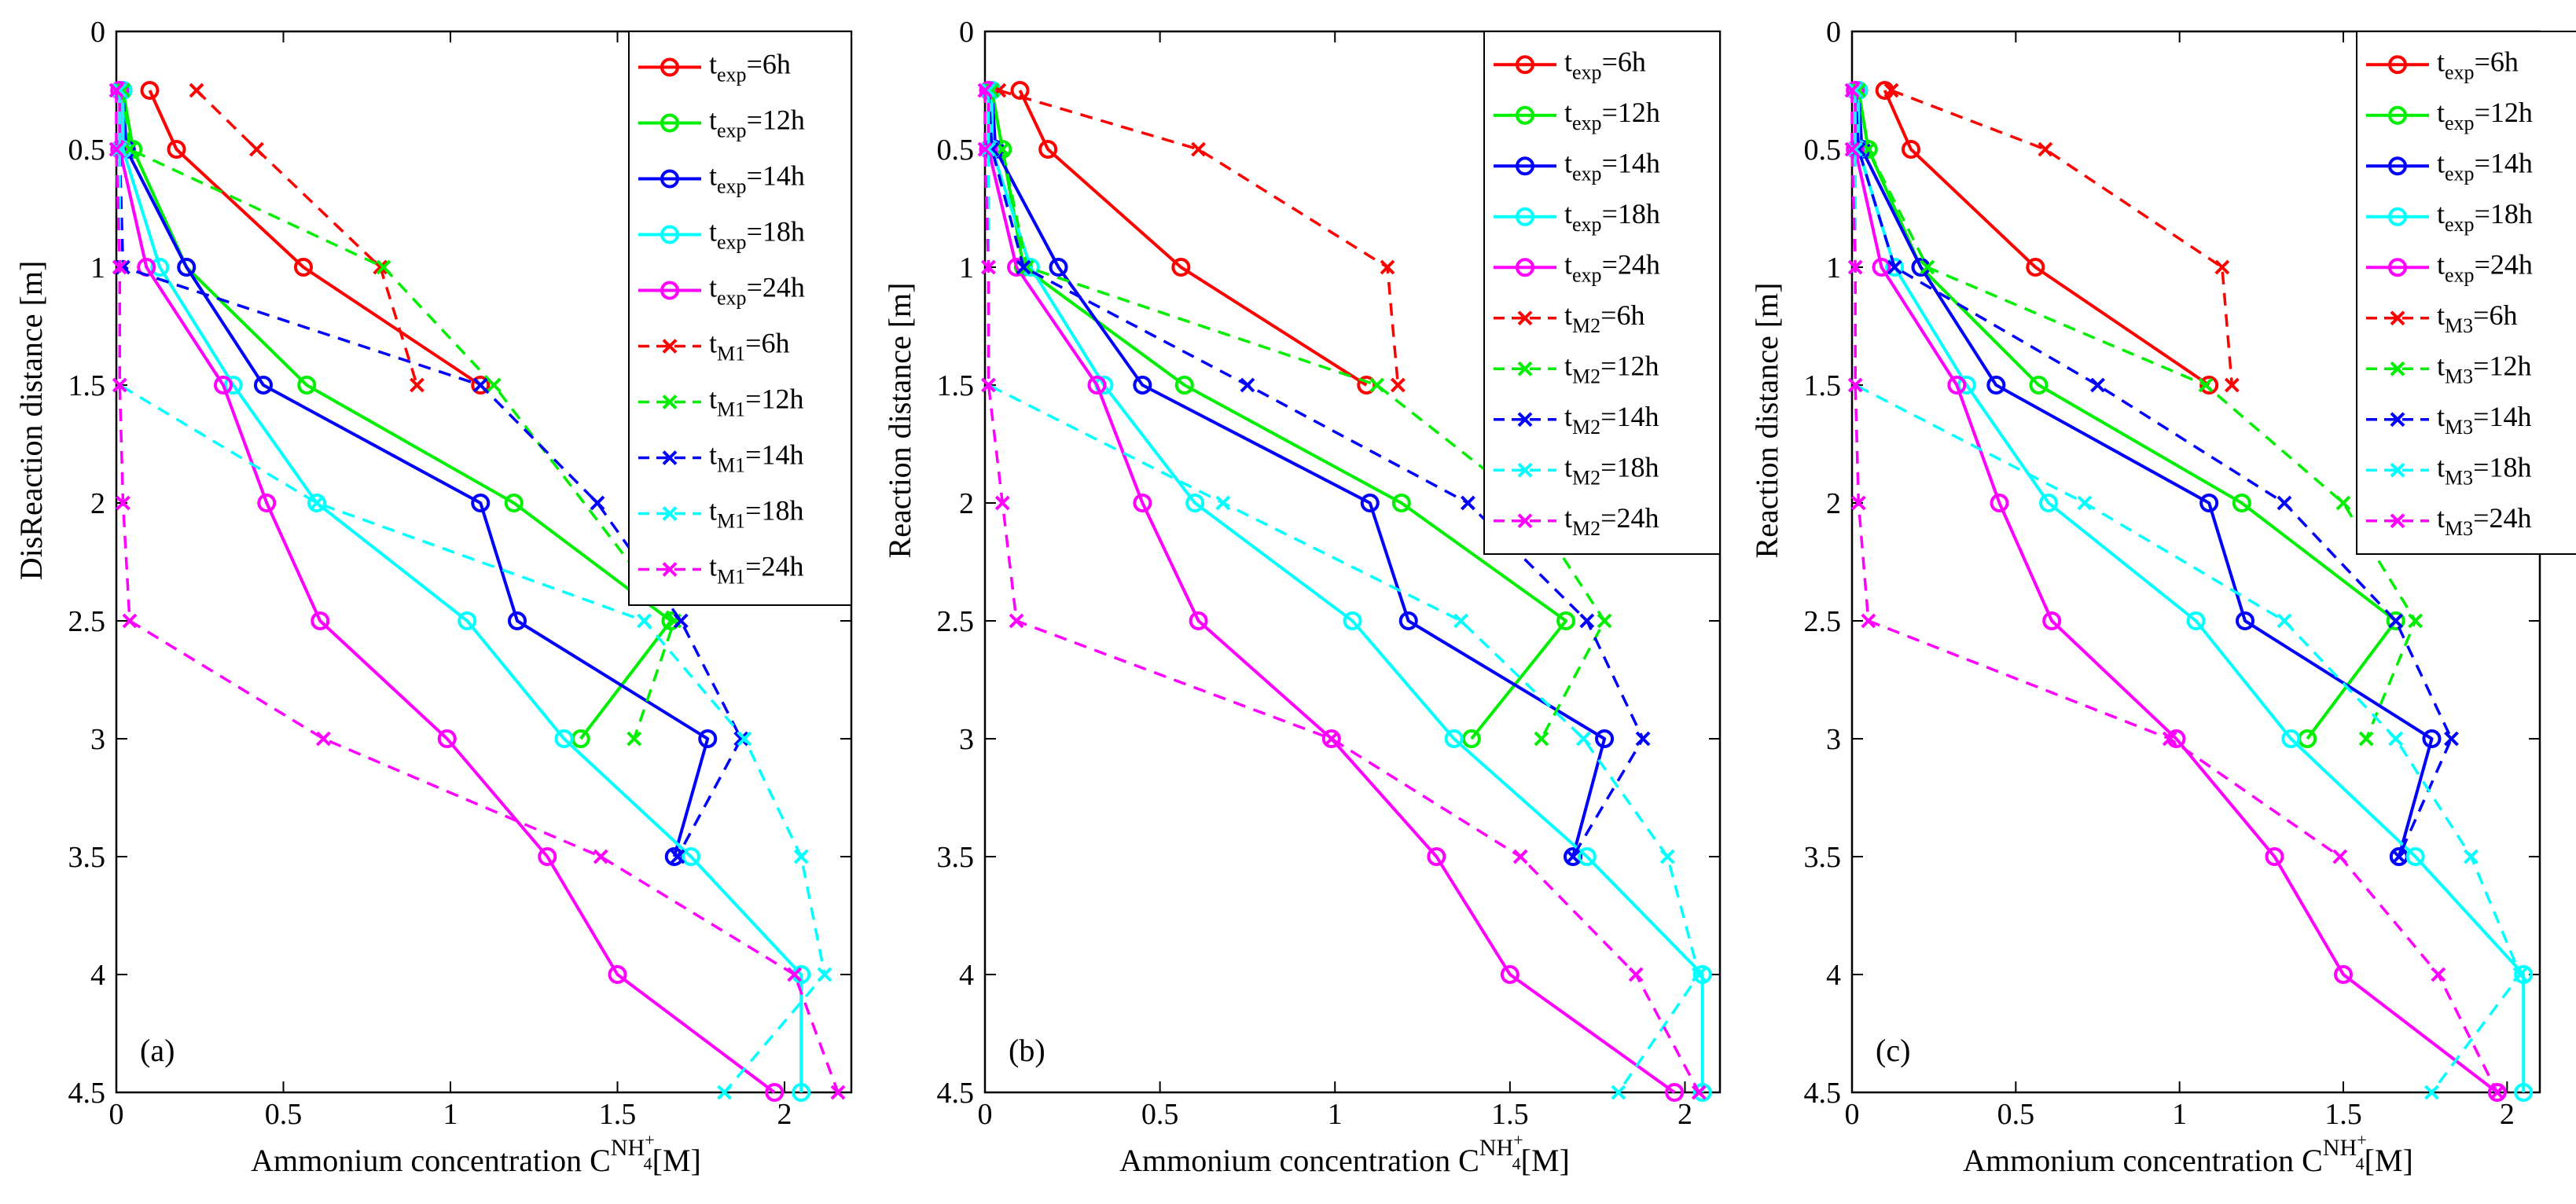  Describe the element at coordinates (1299, 1160) in the screenshot. I see `x-axis-label-text: Ammonium concentration C` at that location.